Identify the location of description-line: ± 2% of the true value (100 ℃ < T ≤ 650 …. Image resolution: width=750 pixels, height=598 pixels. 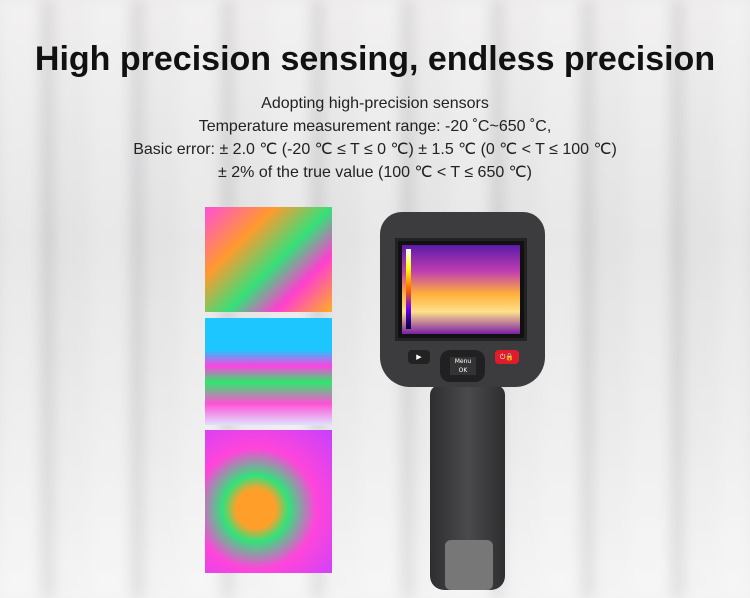
(375, 172).